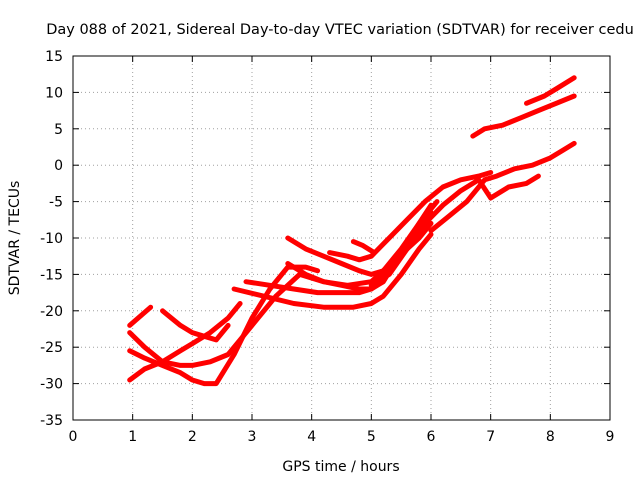  Describe the element at coordinates (490, 437) in the screenshot. I see `x-tick-label: 7` at that location.